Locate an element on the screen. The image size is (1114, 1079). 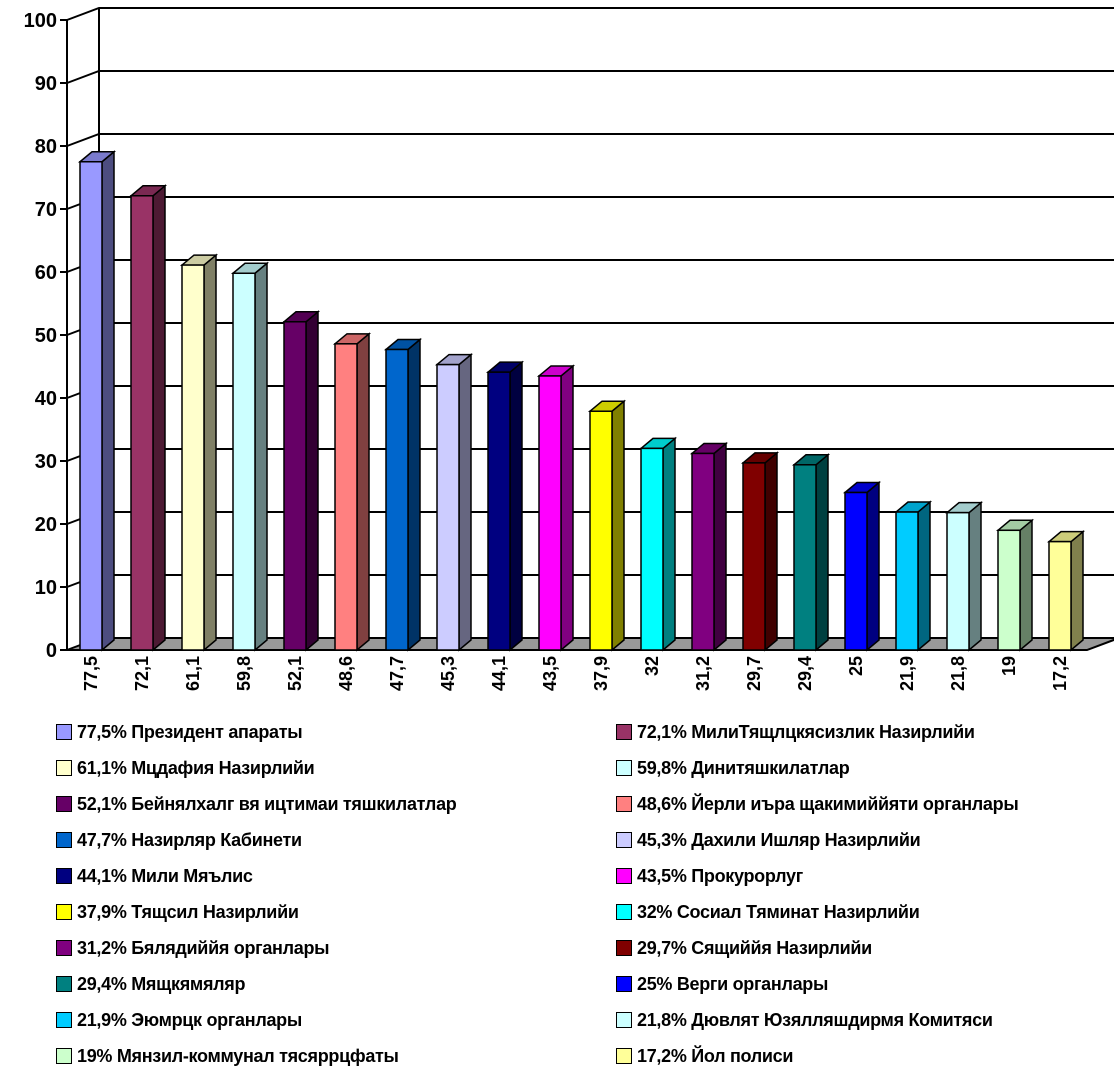
x-tick-label-7: 45,3 is located at coordinates (448, 673).